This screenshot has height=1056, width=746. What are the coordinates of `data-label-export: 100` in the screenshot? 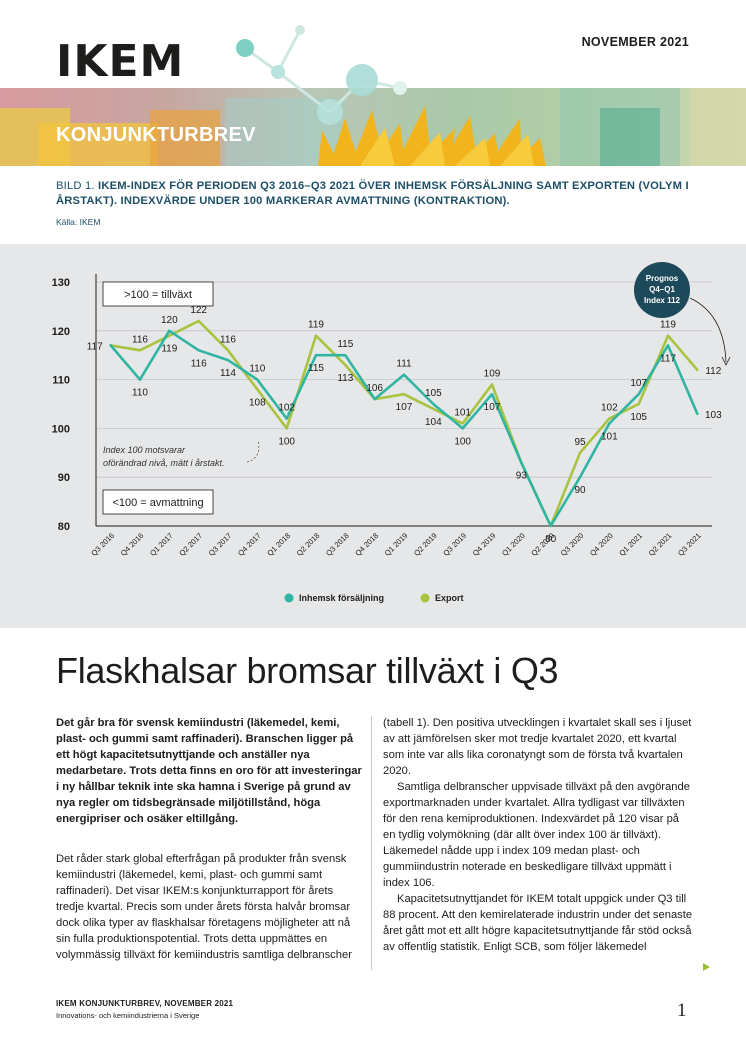 It's located at (286, 441).